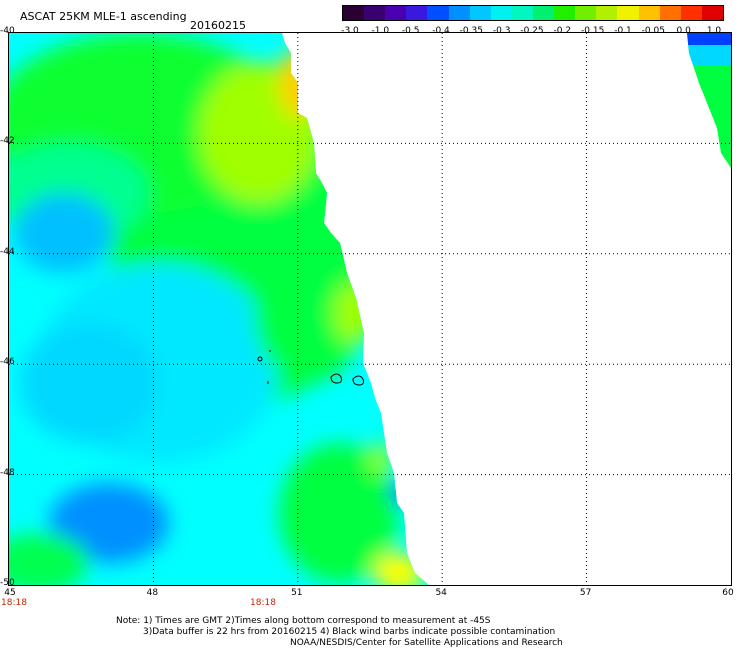 Image resolution: width=740 pixels, height=650 pixels. Describe the element at coordinates (441, 593) in the screenshot. I see `longitude-label: 54` at that location.